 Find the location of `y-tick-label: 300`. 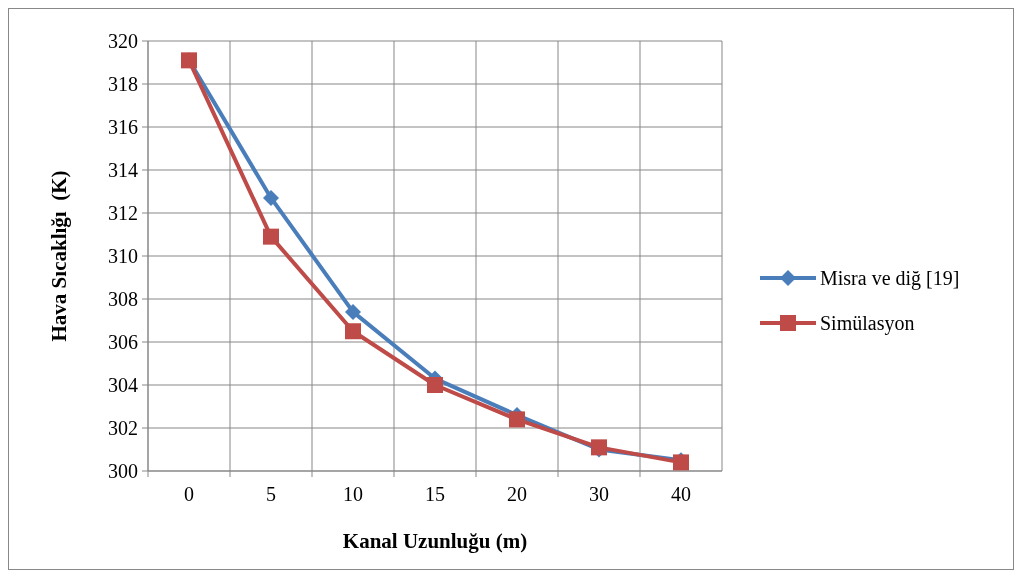

y-tick-label: 300 is located at coordinates (123, 471).